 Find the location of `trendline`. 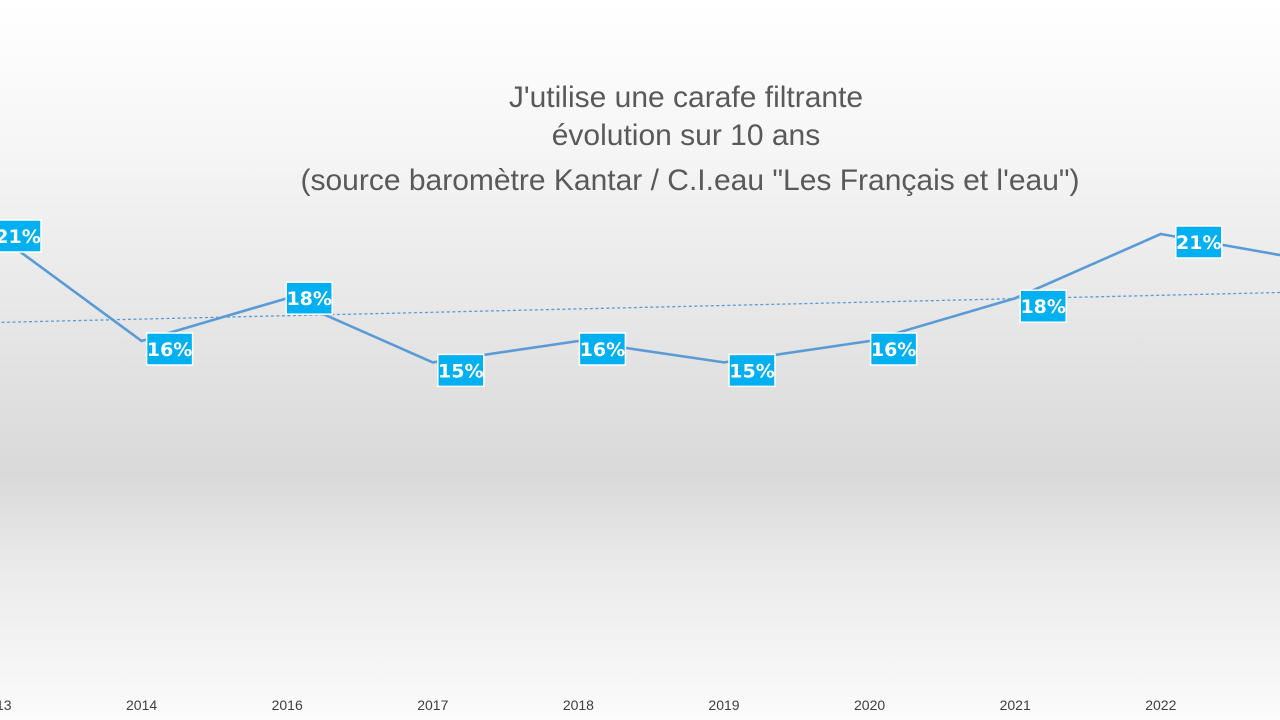

trendline is located at coordinates (640, 307).